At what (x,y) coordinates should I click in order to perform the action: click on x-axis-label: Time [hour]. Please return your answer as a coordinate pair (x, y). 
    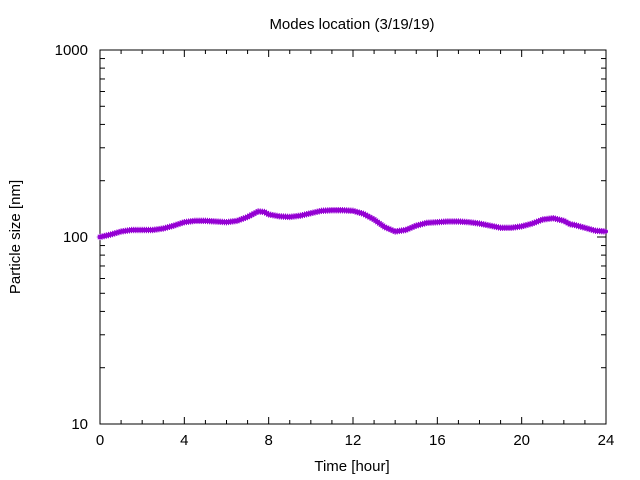
    Looking at the image, I should click on (351, 466).